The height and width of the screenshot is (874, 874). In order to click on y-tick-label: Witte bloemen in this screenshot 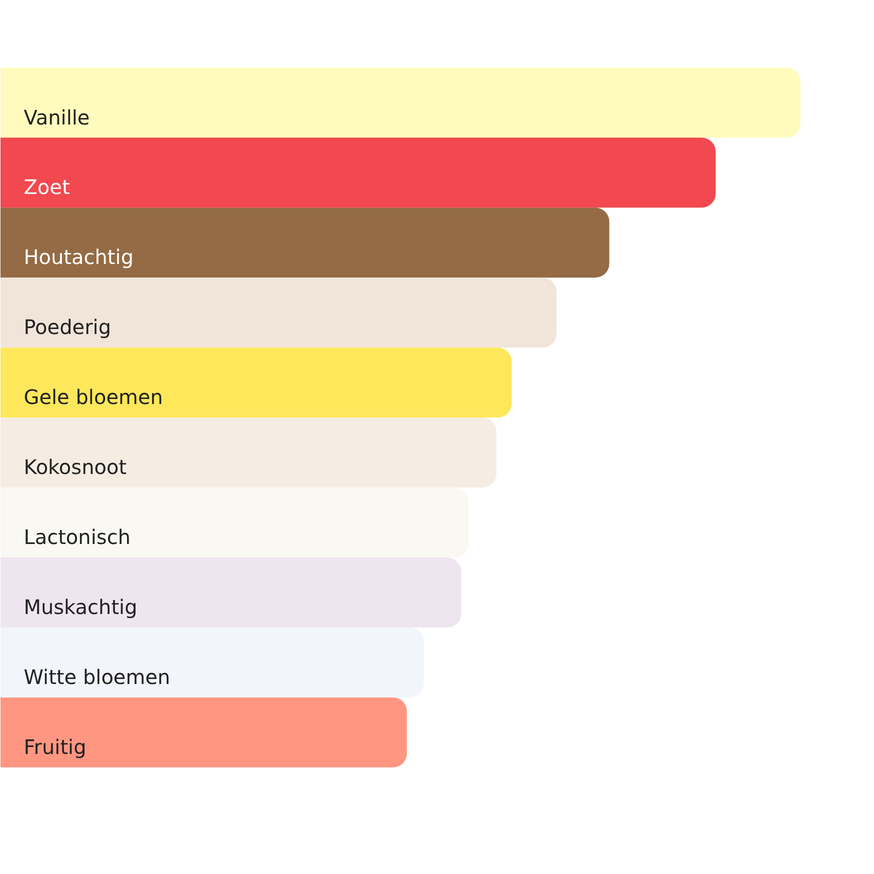, I will do `click(97, 677)`.